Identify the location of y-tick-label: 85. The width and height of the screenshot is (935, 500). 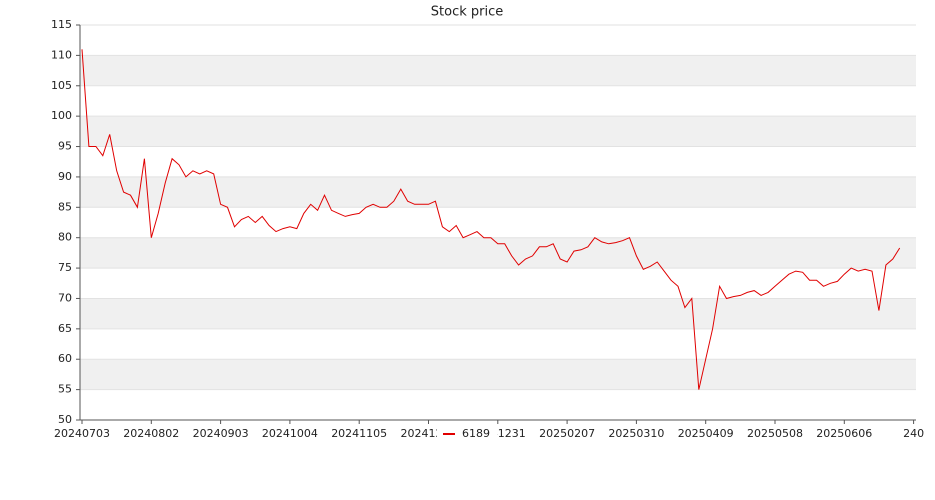
(65, 206).